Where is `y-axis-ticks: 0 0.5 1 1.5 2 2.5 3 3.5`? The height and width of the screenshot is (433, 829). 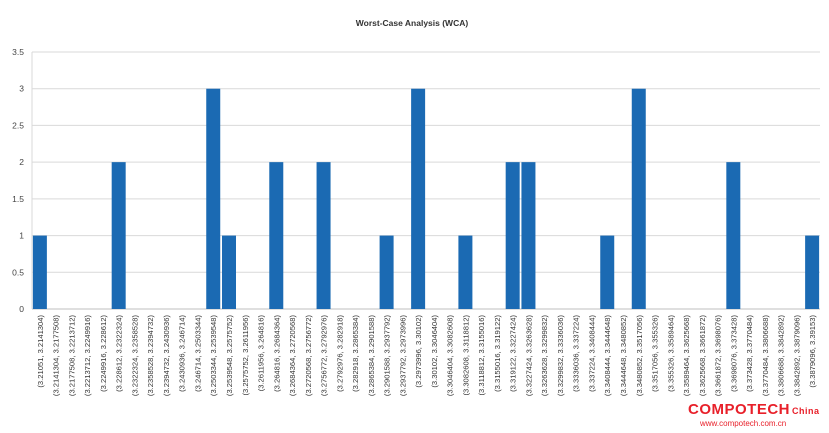 y-axis-ticks: 0 0.5 1 1.5 2 2.5 3 3.5 is located at coordinates (18, 180).